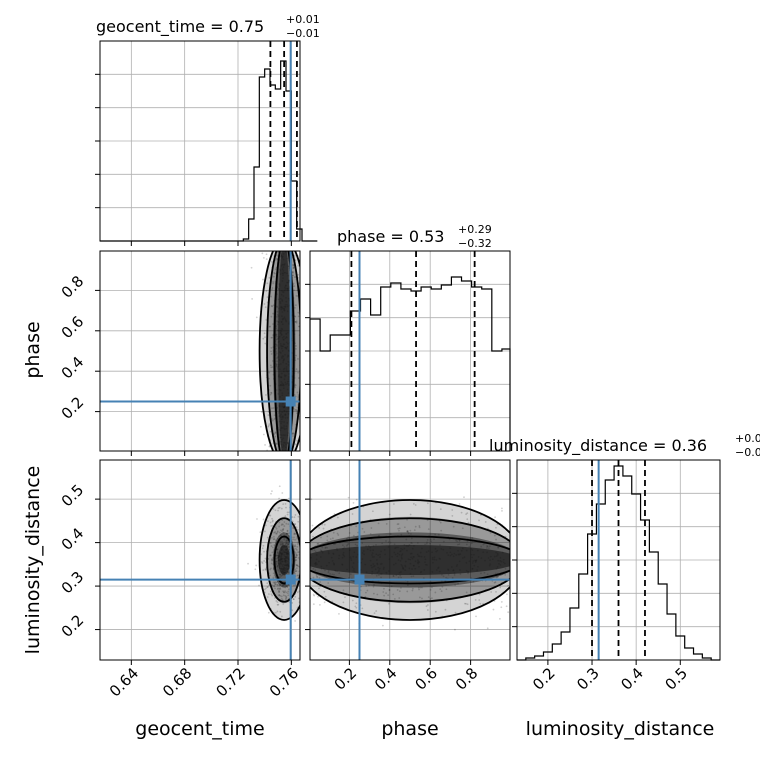 Image resolution: width=760 pixels, height=760 pixels. Describe the element at coordinates (124, 682) in the screenshot. I see `x-tick-label-geocent_time: 0.64` at that location.